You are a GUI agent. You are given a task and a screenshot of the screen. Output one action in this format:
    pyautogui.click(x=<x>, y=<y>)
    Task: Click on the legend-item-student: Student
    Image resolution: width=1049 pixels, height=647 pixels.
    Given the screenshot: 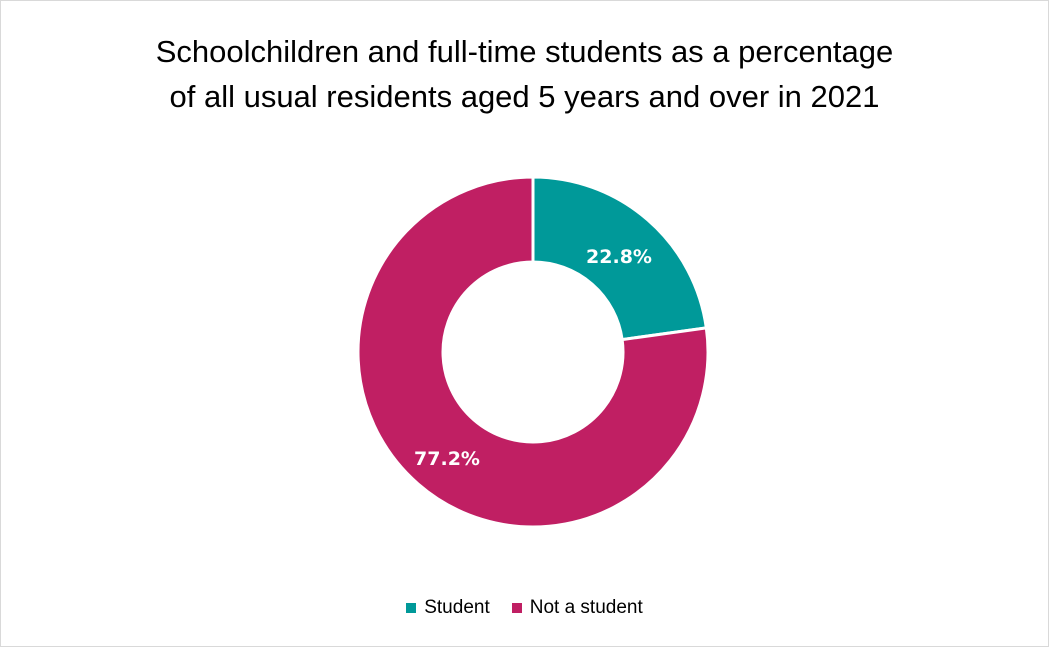 What is the action you would take?
    pyautogui.click(x=448, y=608)
    